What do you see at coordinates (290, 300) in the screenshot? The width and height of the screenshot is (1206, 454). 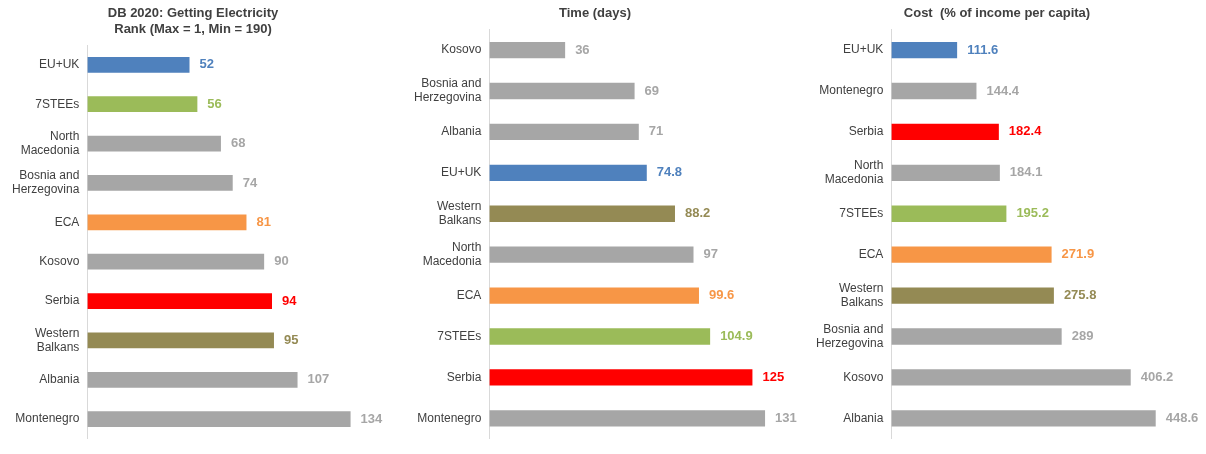 I see `data-label: 94` at bounding box center [290, 300].